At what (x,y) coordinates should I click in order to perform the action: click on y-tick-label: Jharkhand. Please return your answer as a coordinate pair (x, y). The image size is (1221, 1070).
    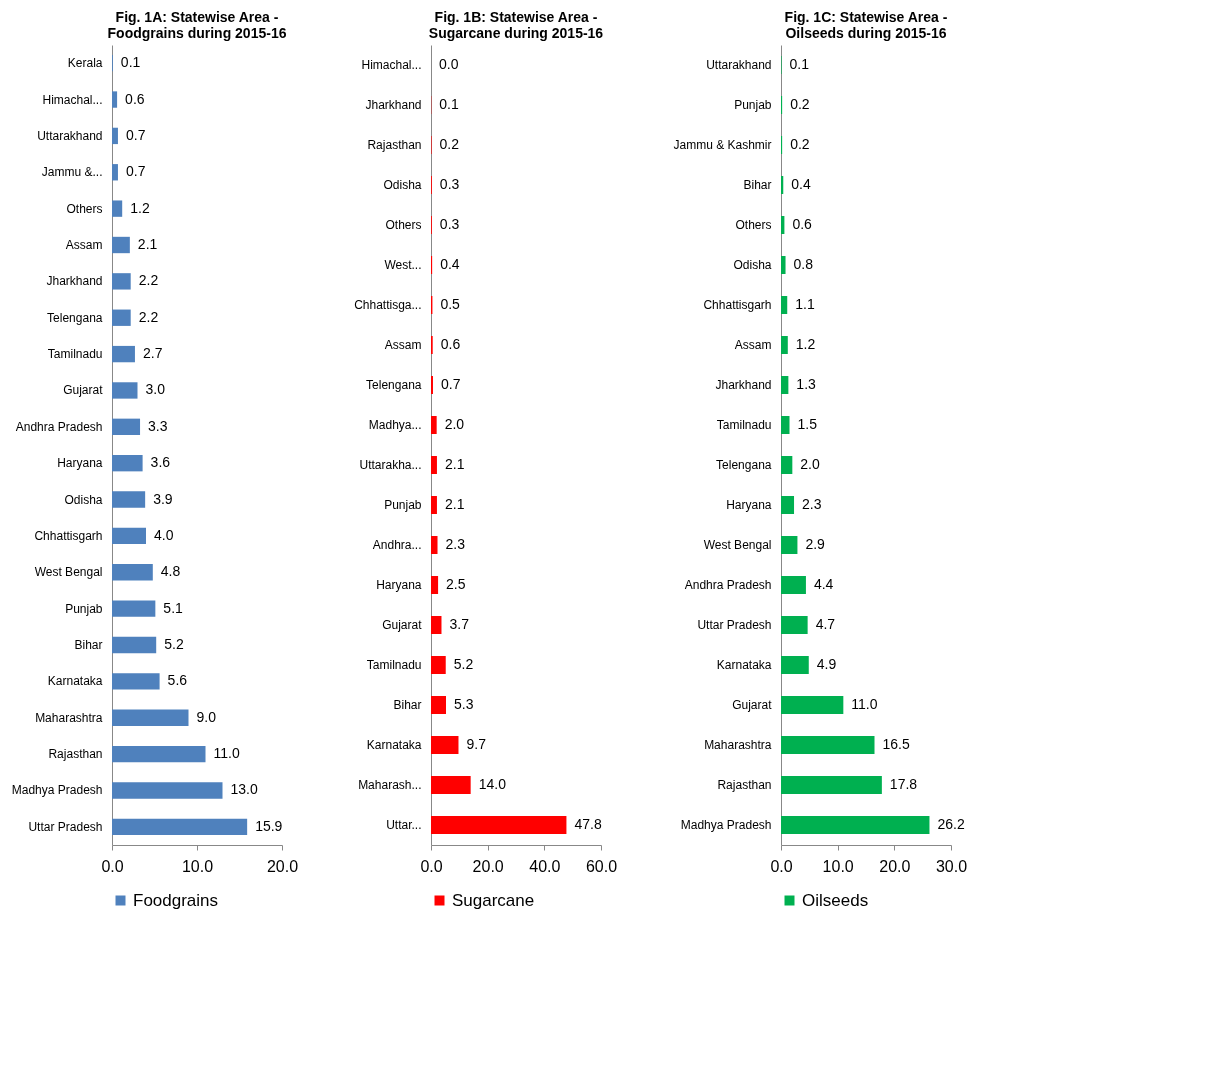
    Looking at the image, I should click on (743, 385).